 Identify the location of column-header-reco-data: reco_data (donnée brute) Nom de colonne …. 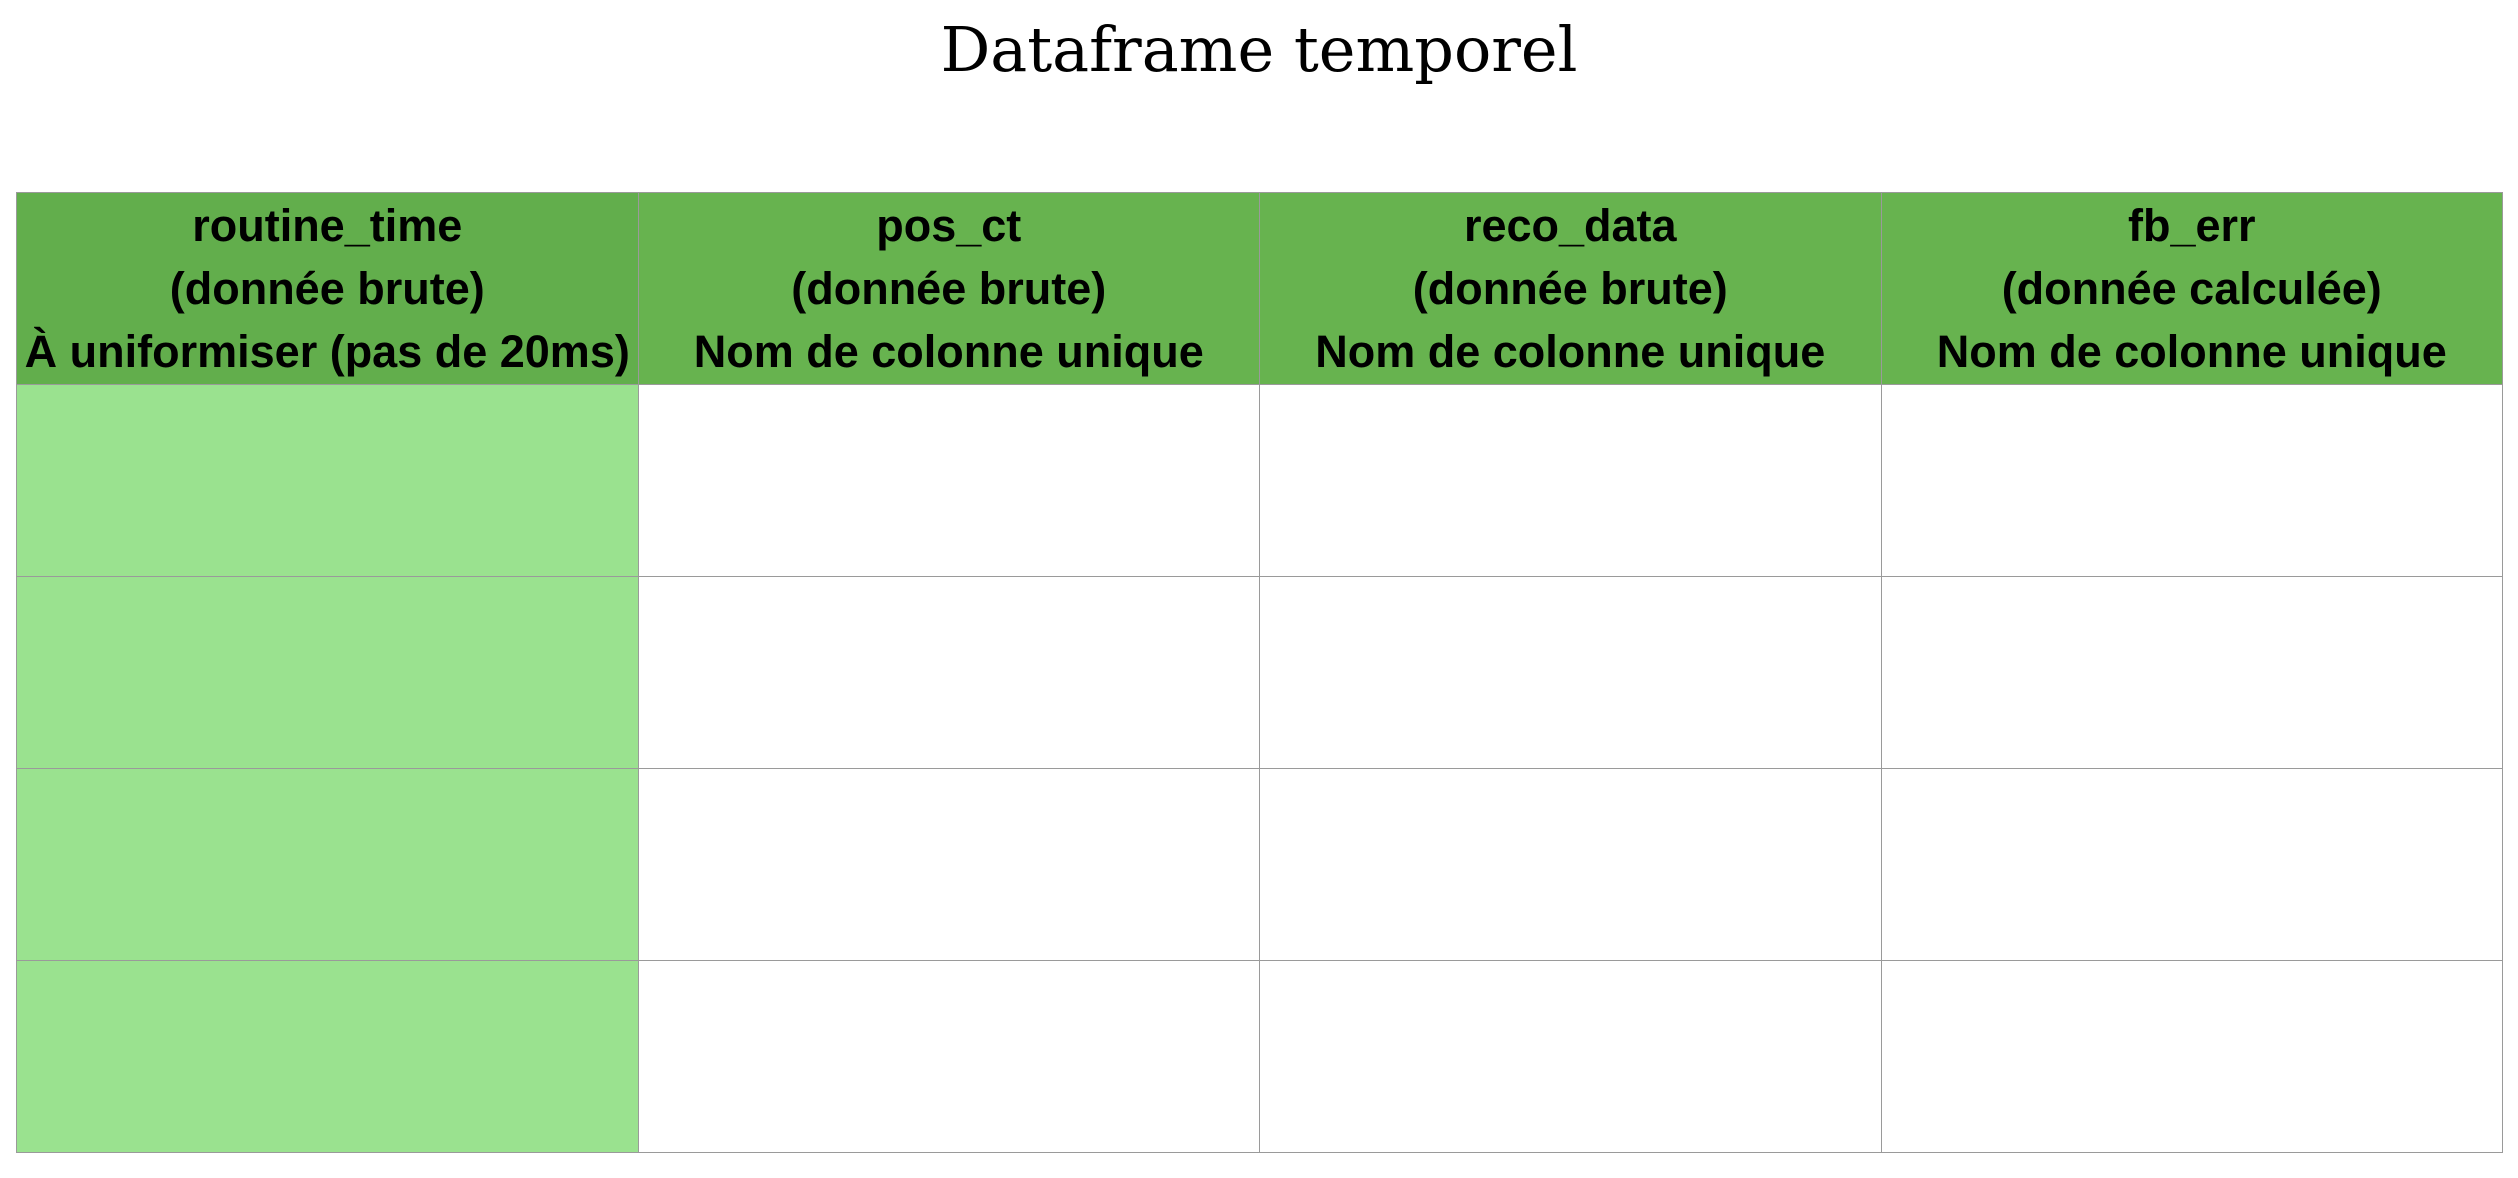
(1570, 288).